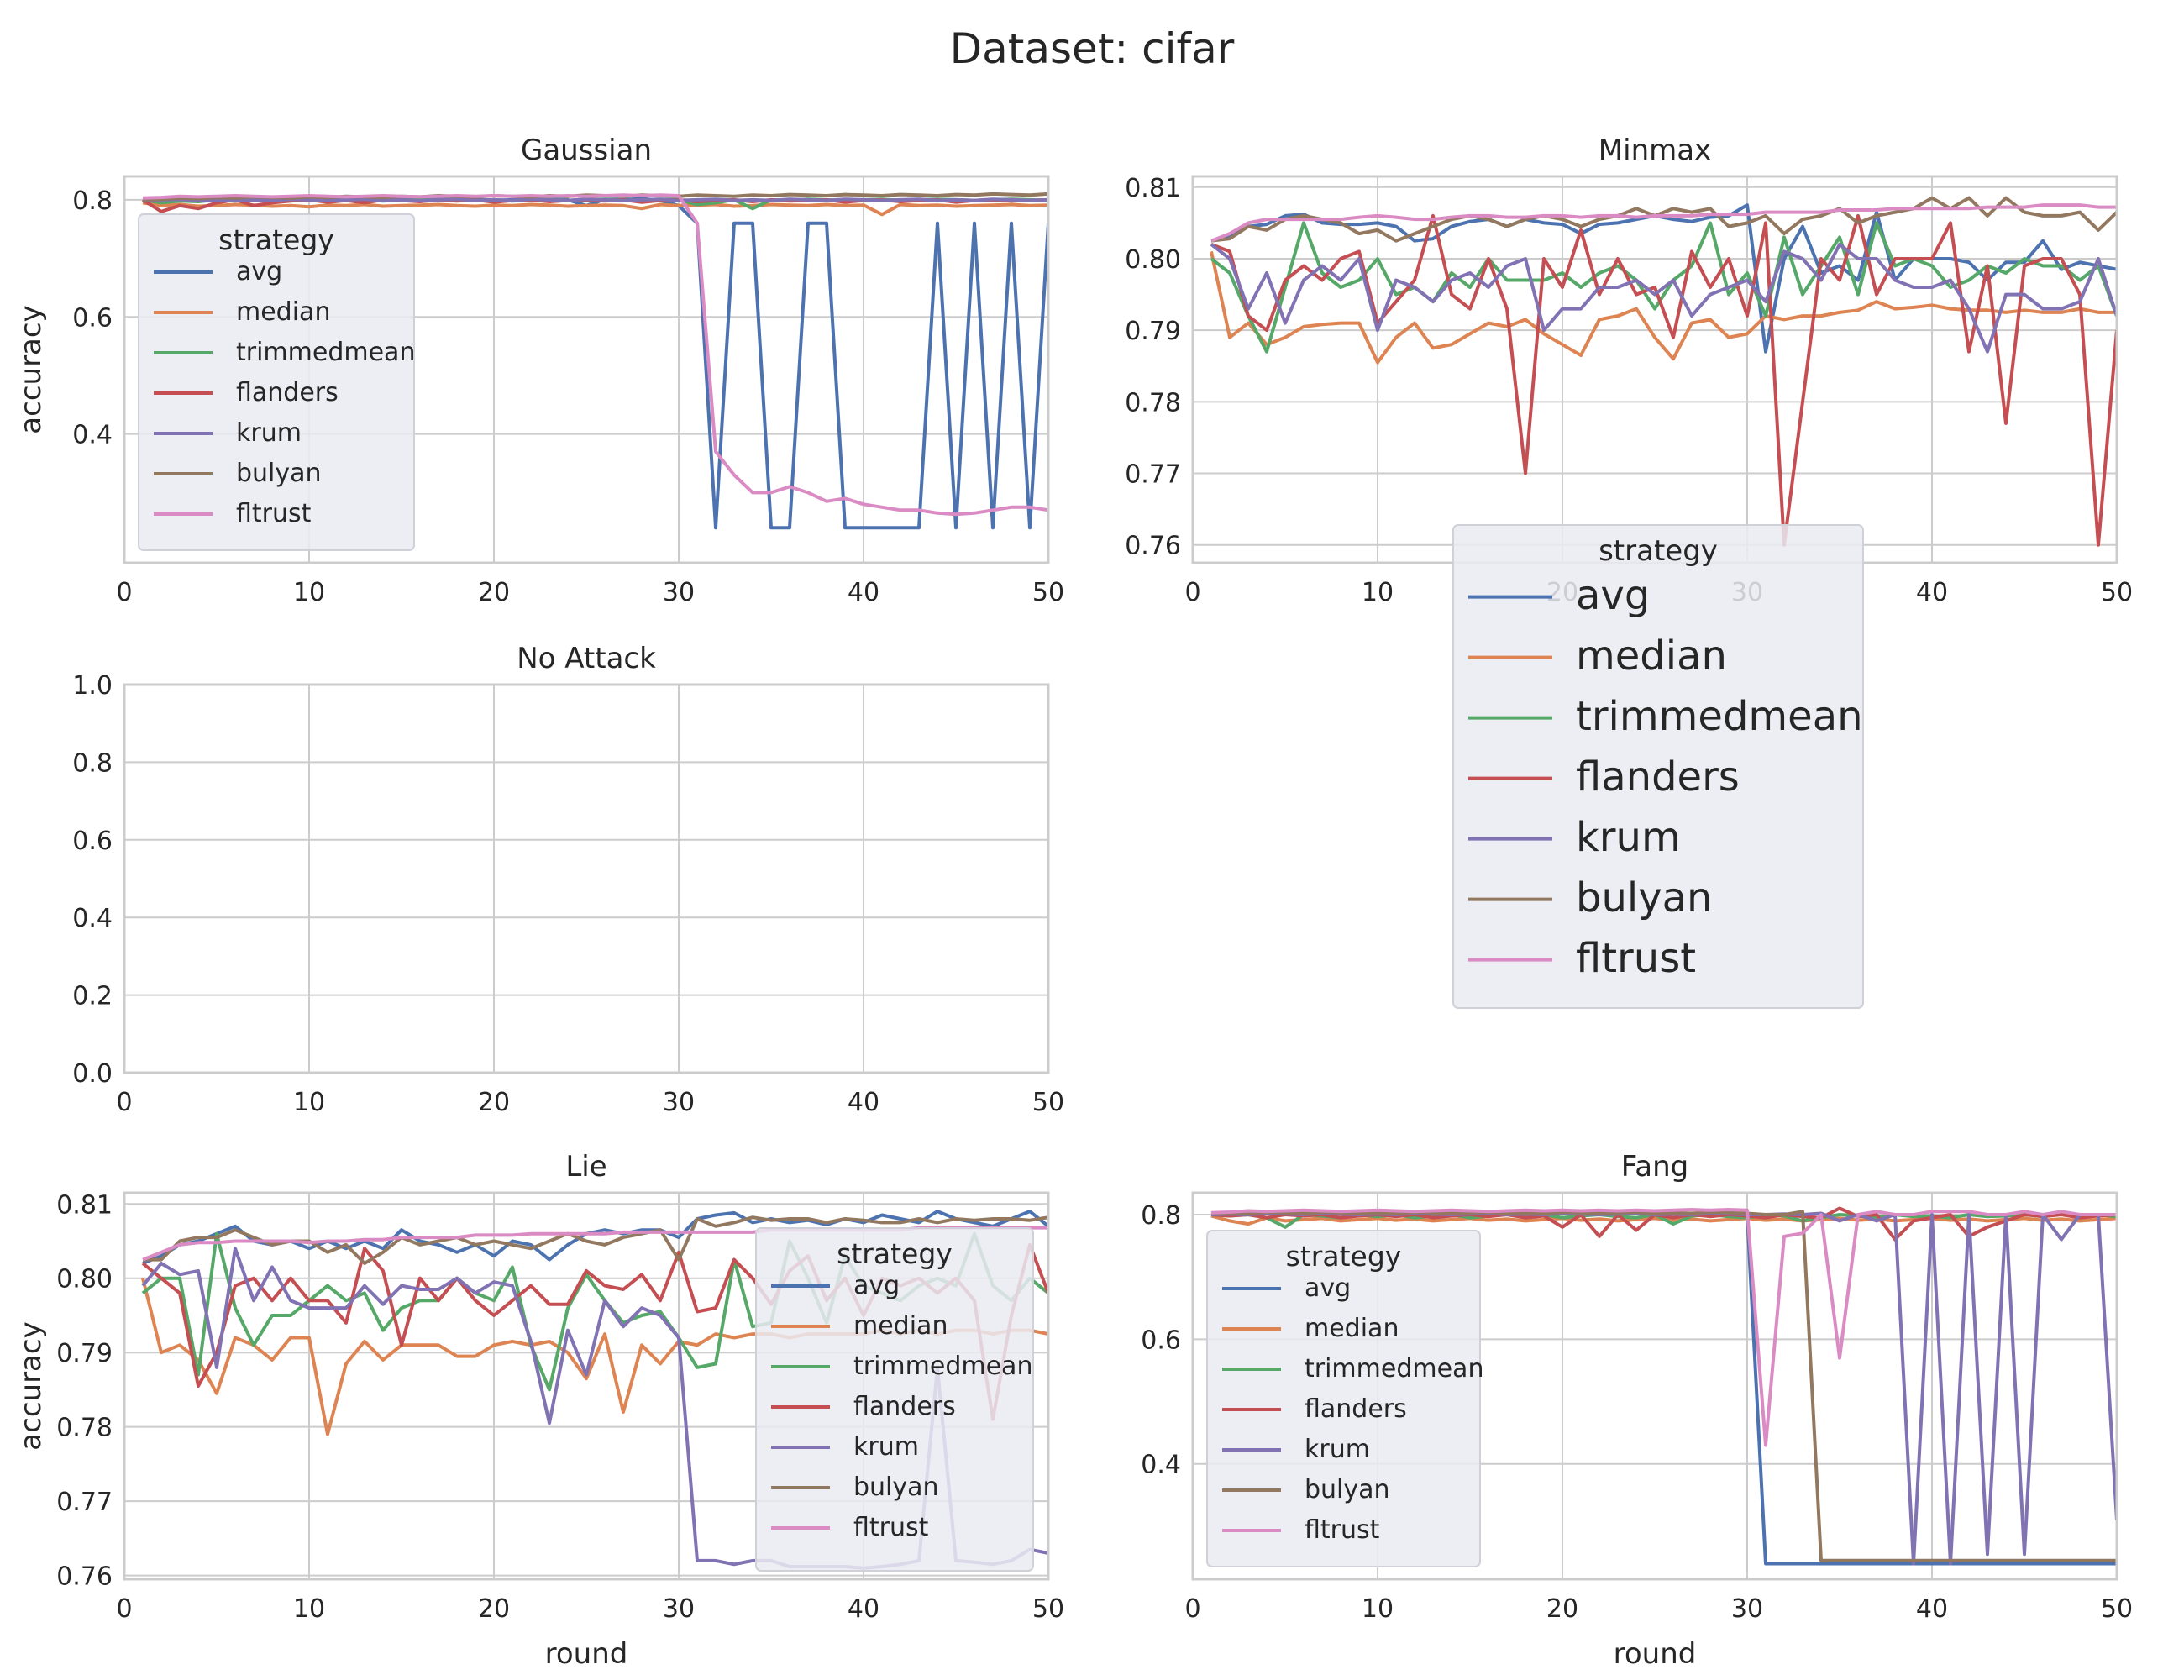 Image resolution: width=2184 pixels, height=1680 pixels. I want to click on y-tick-label: 0.0, so click(92, 1074).